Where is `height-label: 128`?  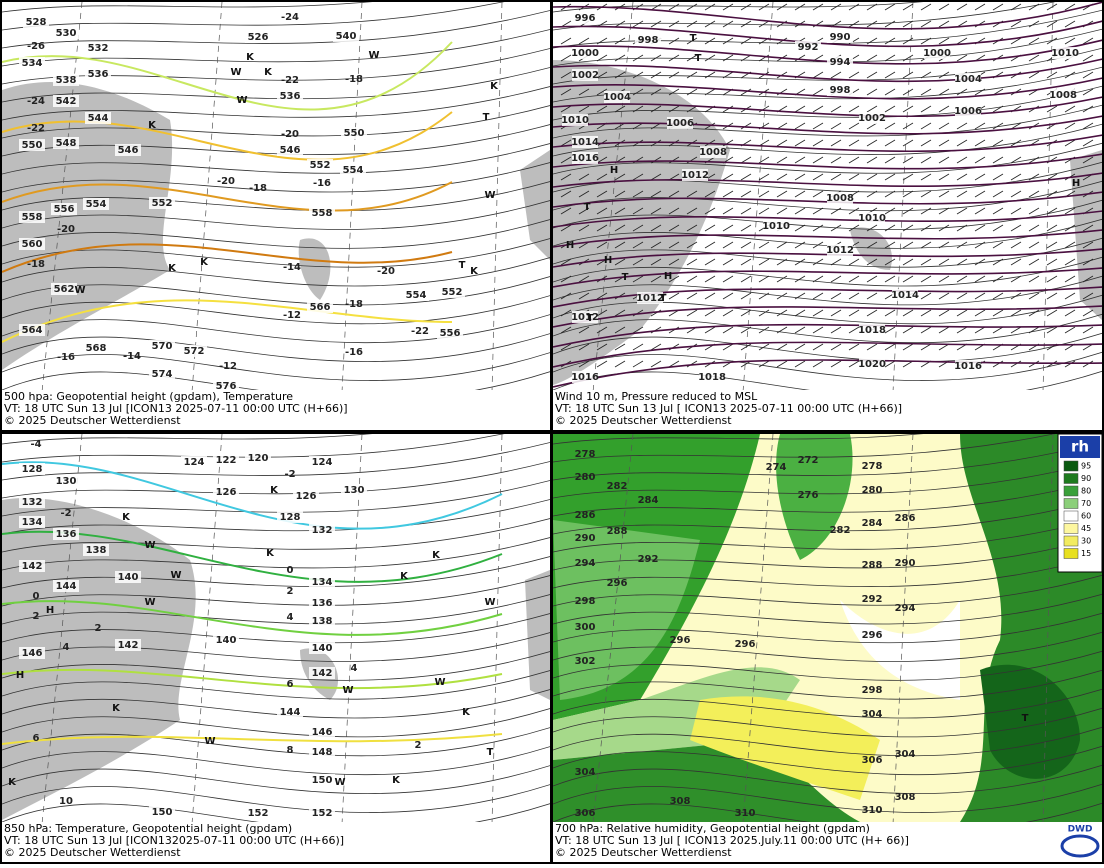 height-label: 128 is located at coordinates (290, 517).